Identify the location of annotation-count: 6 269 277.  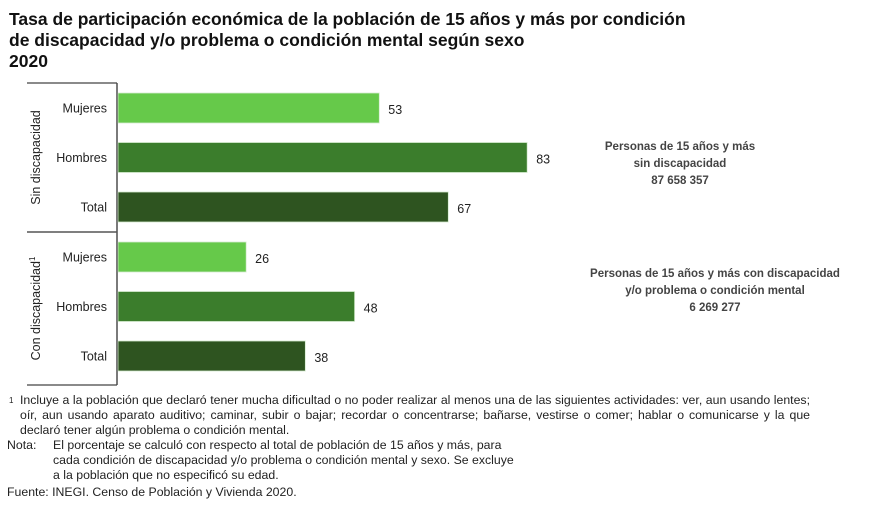
(715, 308).